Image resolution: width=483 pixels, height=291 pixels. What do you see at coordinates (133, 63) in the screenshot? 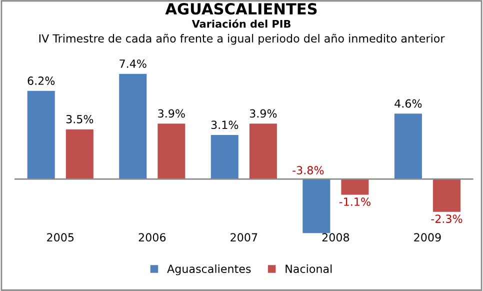
I see `data-label: 7.4%` at bounding box center [133, 63].